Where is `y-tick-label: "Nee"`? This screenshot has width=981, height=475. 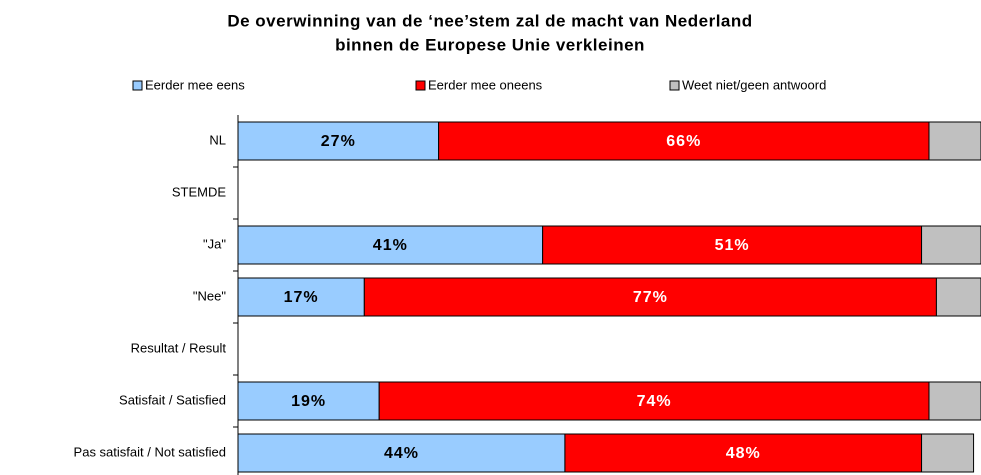
y-tick-label: "Nee" is located at coordinates (209, 295).